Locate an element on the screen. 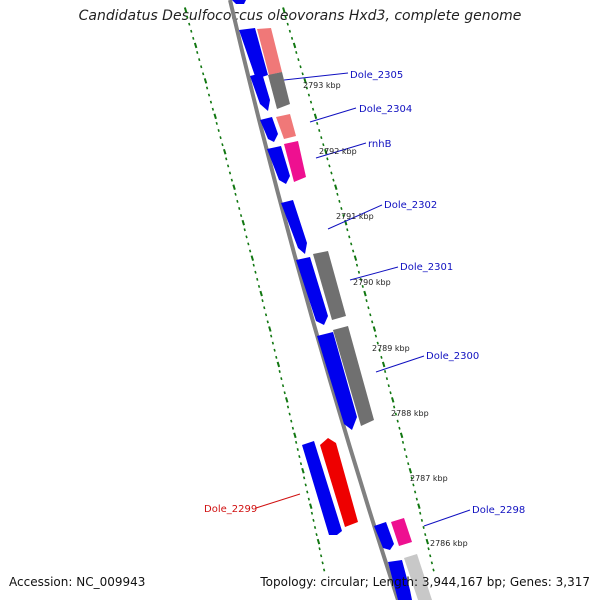 This screenshot has width=600, height=600. gene-label-dole-2304: Dole_2304 is located at coordinates (385, 109).